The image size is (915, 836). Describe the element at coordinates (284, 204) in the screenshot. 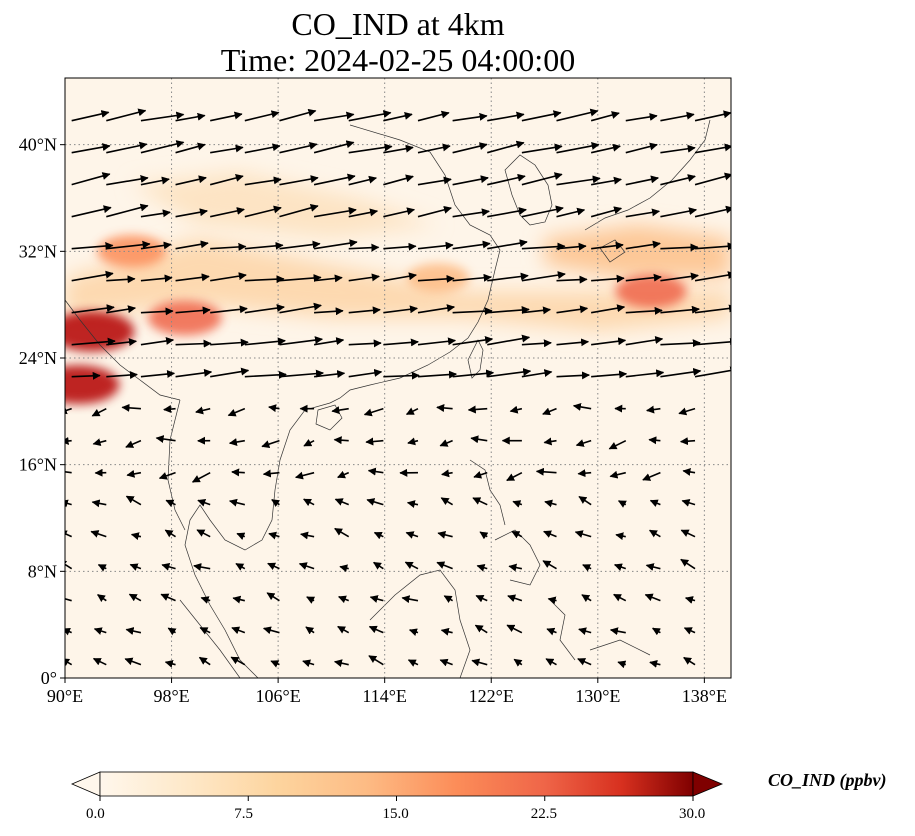

I see `concentration-band` at that location.